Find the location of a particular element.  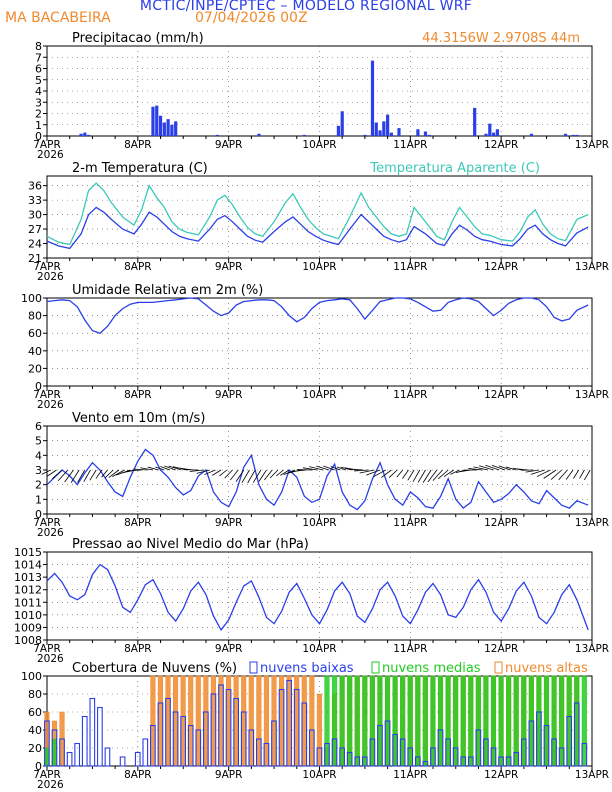

pressure-xtick-label: 12APR is located at coordinates (501, 649).